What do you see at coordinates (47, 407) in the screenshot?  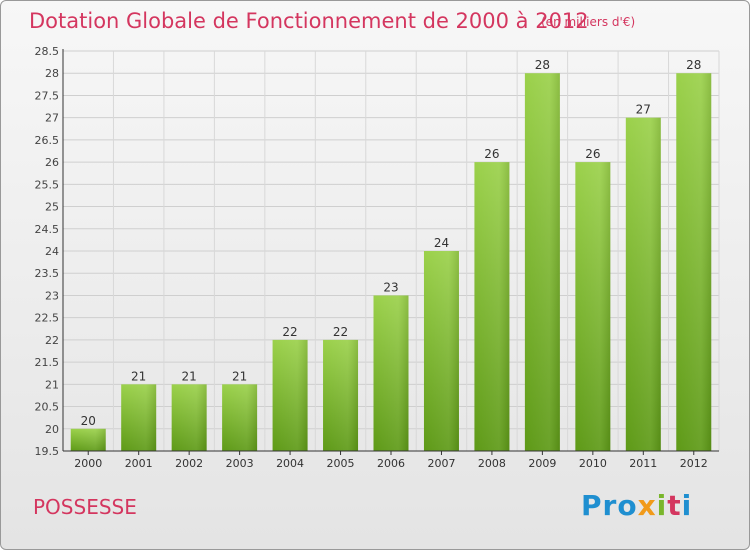 I see `y-tick-label: 20.5` at bounding box center [47, 407].